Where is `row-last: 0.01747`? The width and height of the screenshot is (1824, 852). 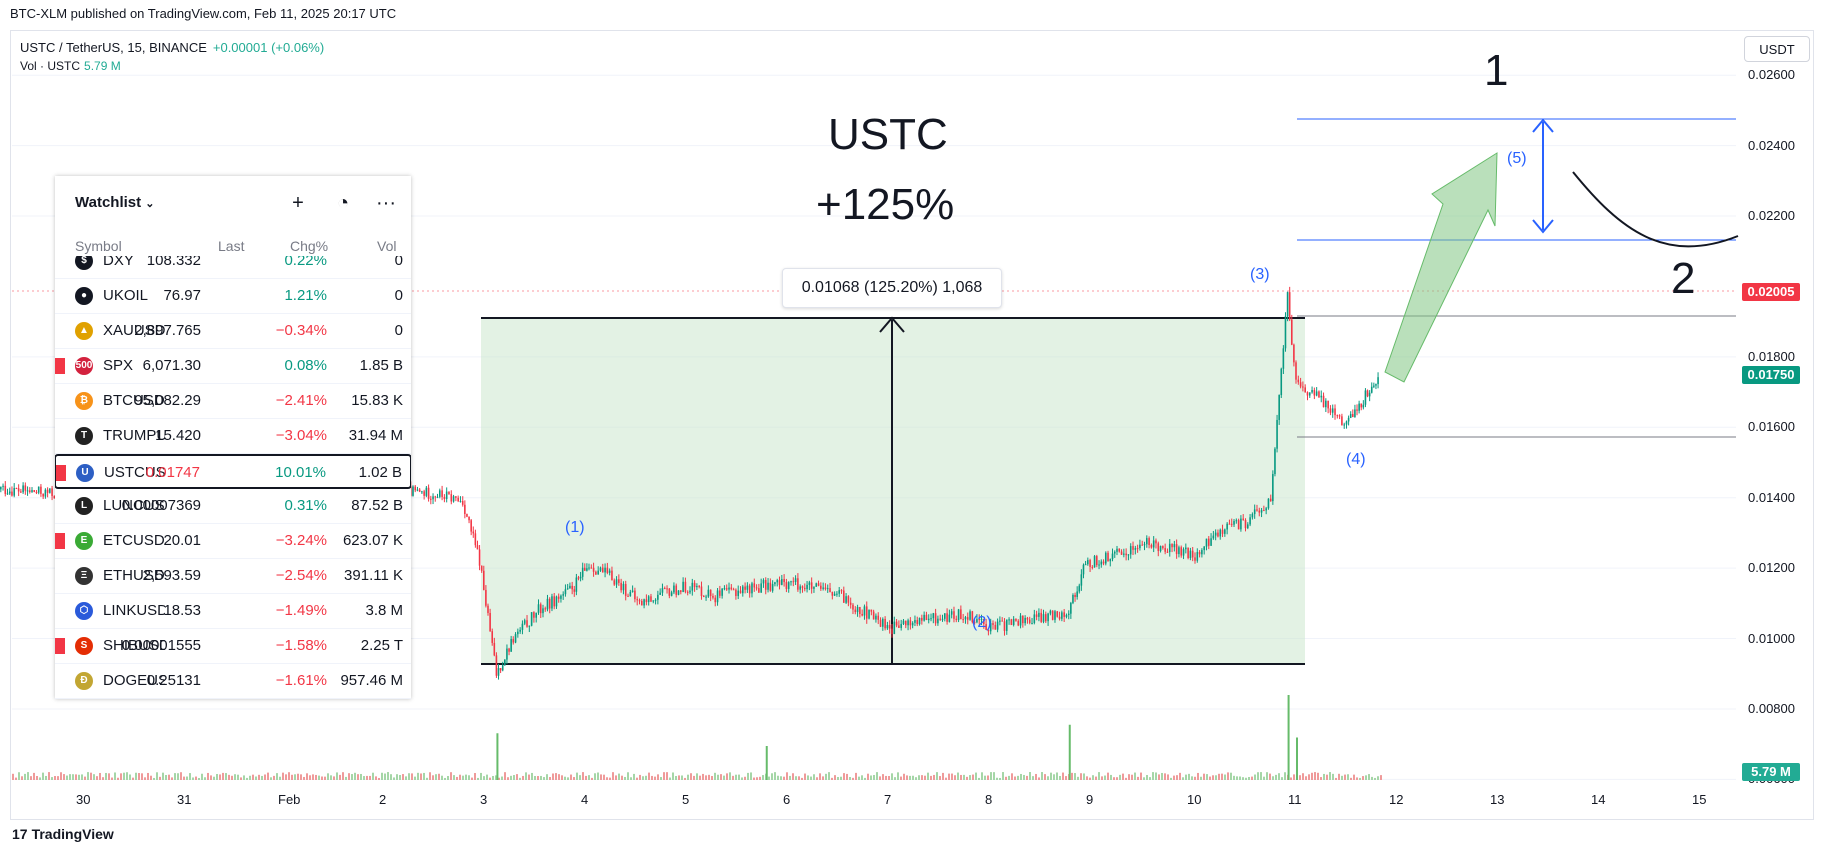
row-last: 0.01747 is located at coordinates (172, 472).